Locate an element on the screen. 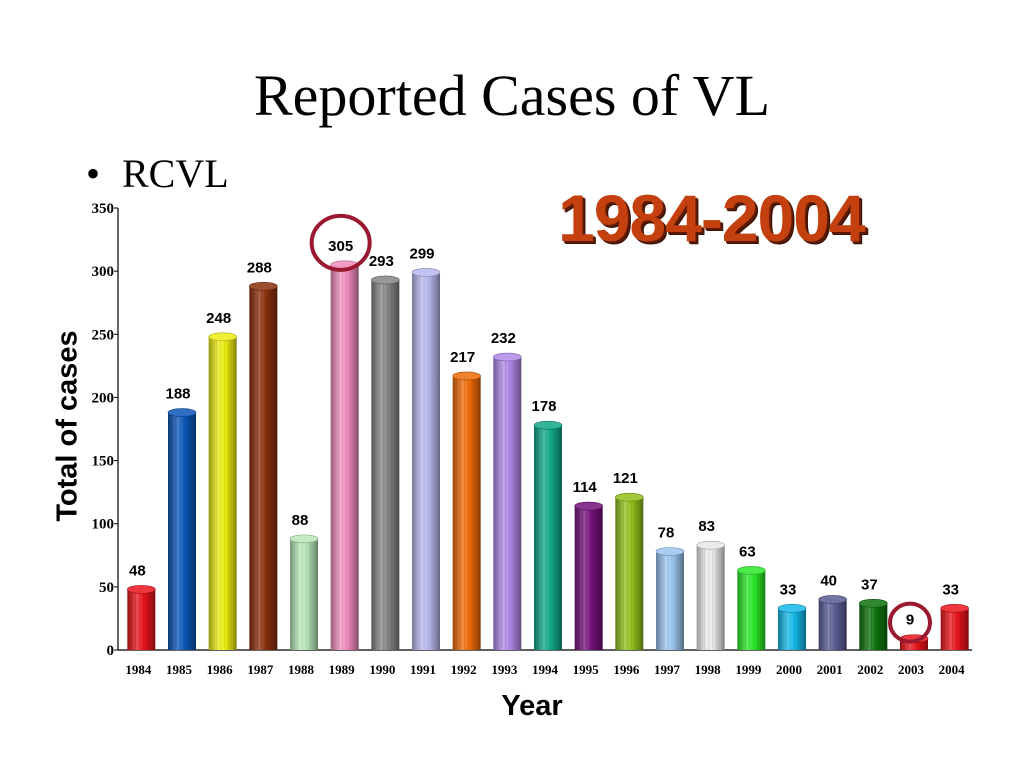  bar-1996 is located at coordinates (629, 571).